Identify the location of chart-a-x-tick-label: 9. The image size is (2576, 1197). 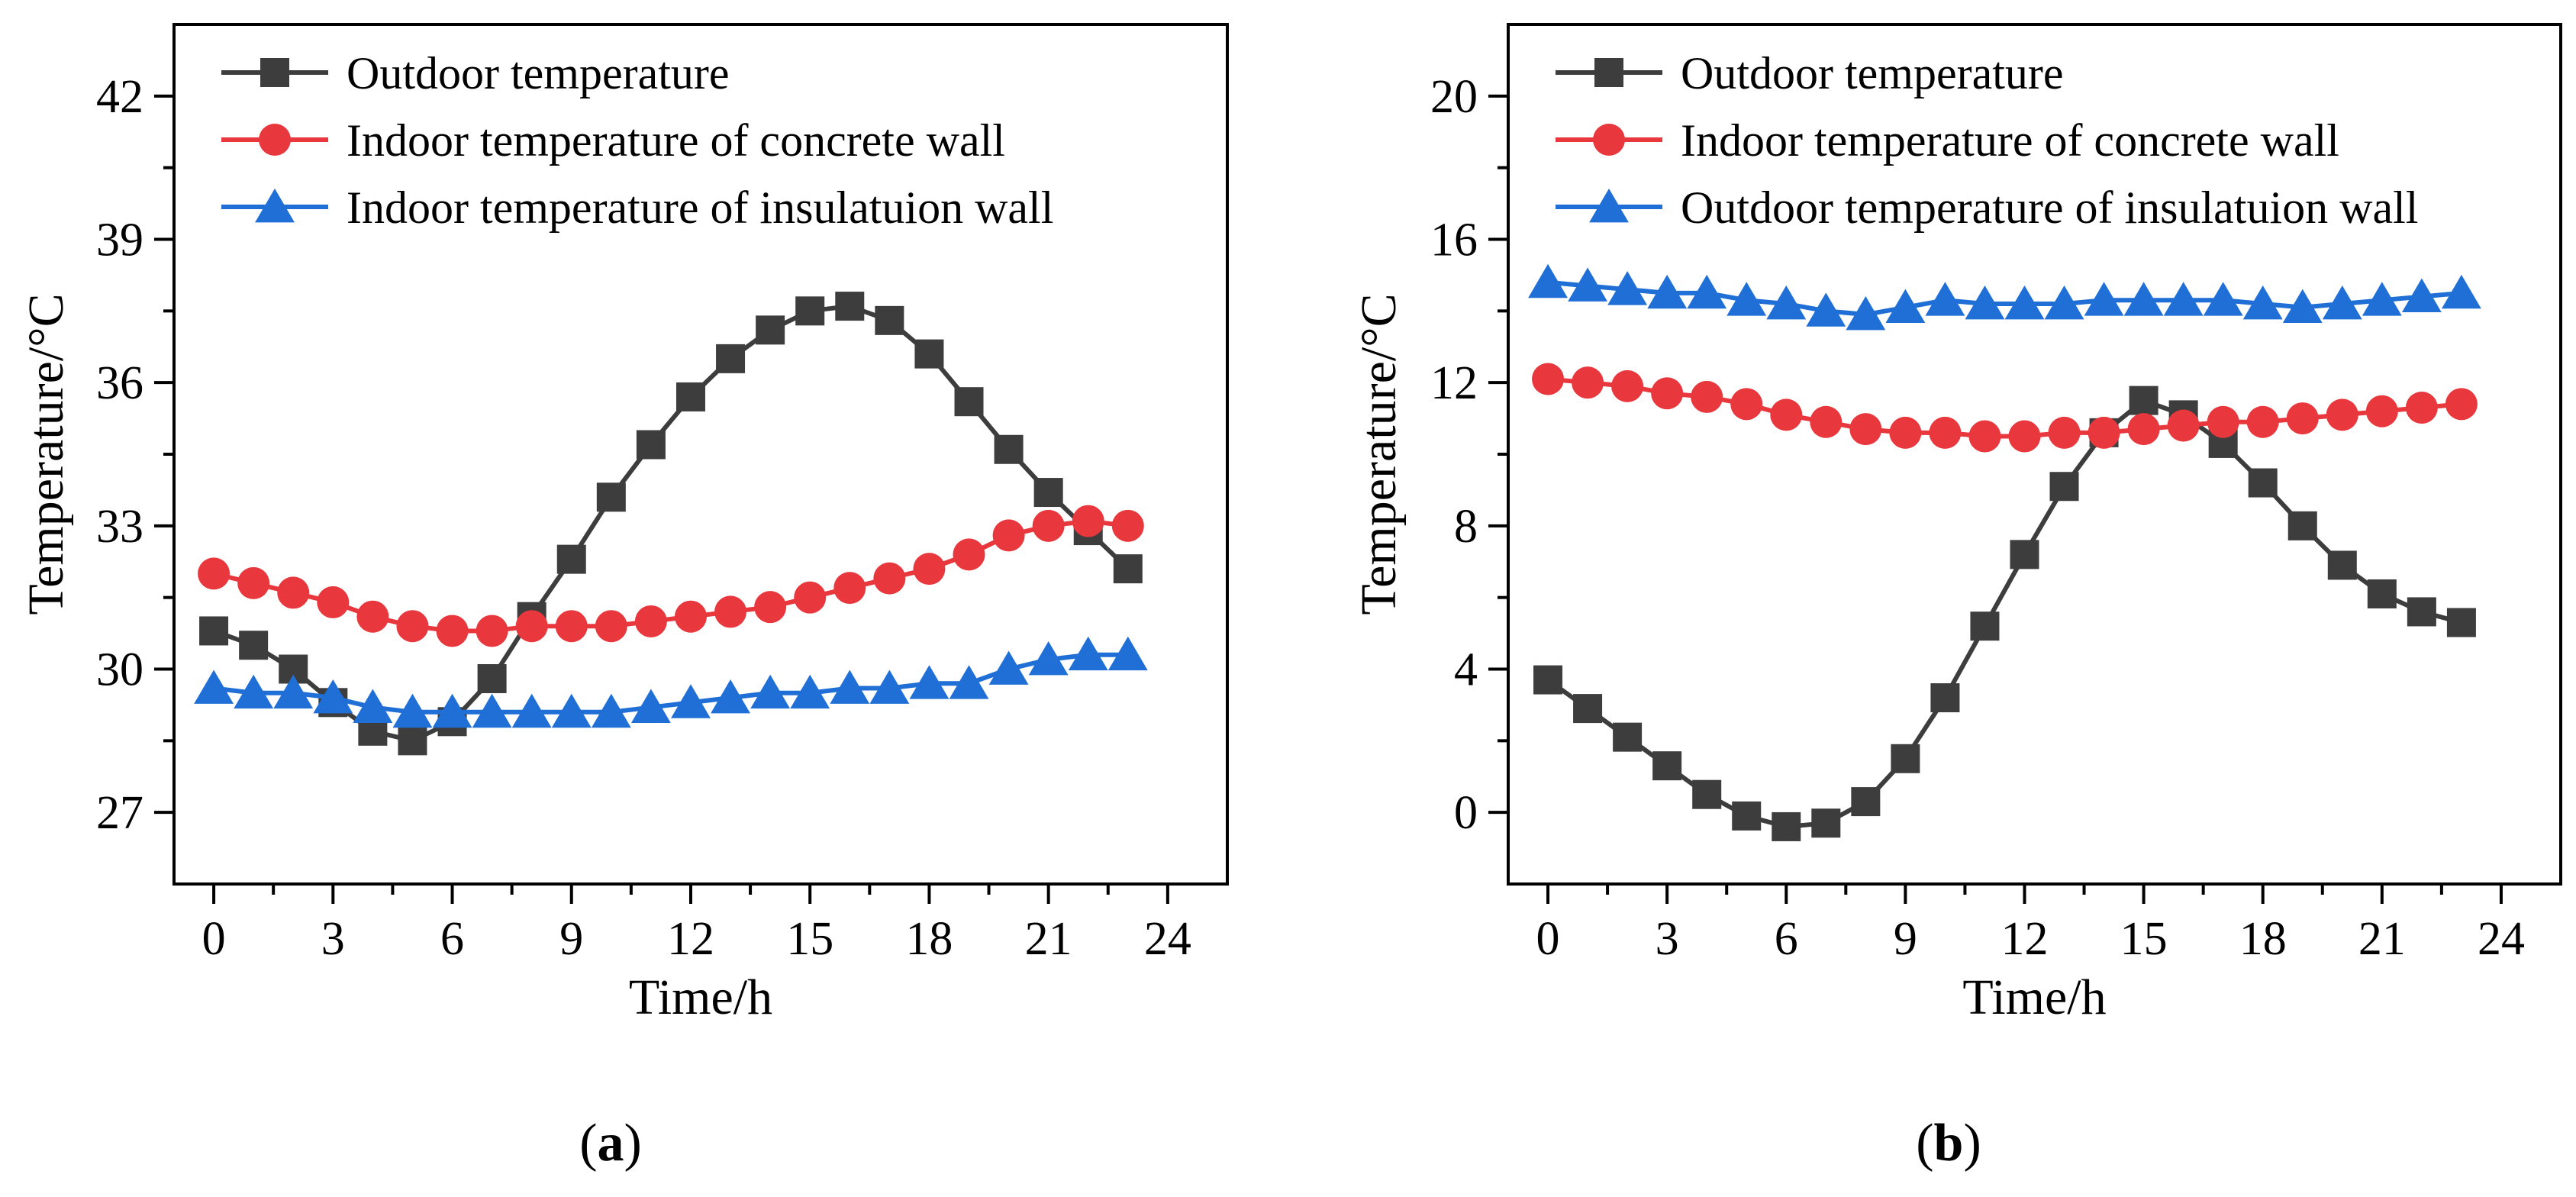
(571, 939).